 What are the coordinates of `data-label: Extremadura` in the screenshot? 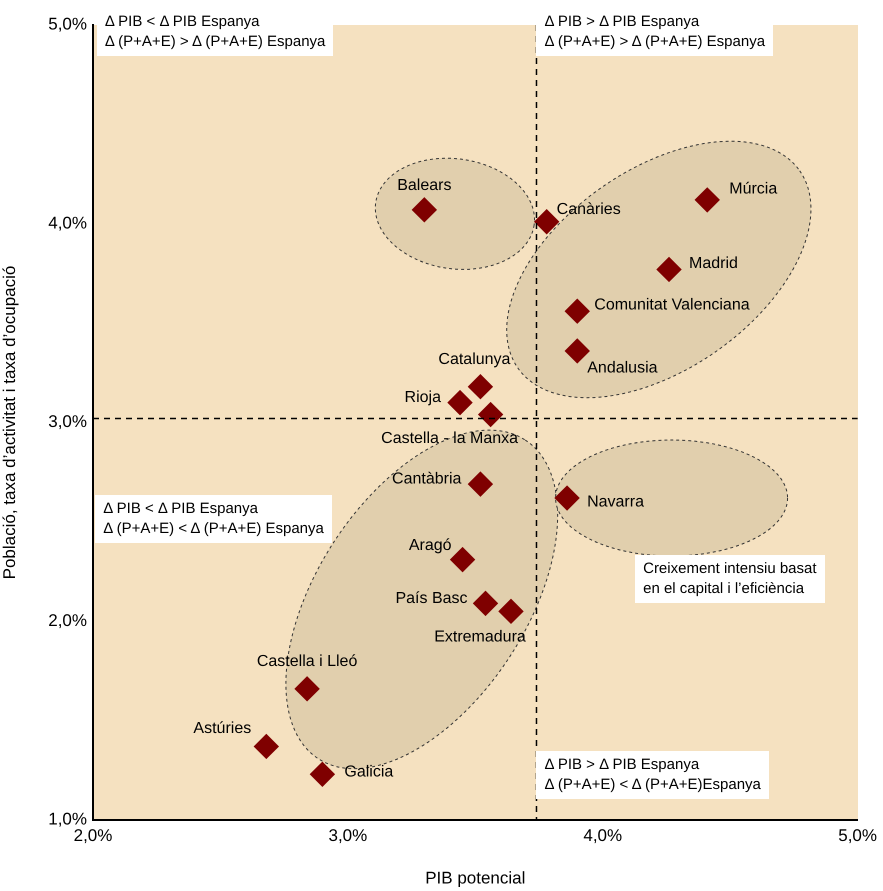 It's located at (480, 637).